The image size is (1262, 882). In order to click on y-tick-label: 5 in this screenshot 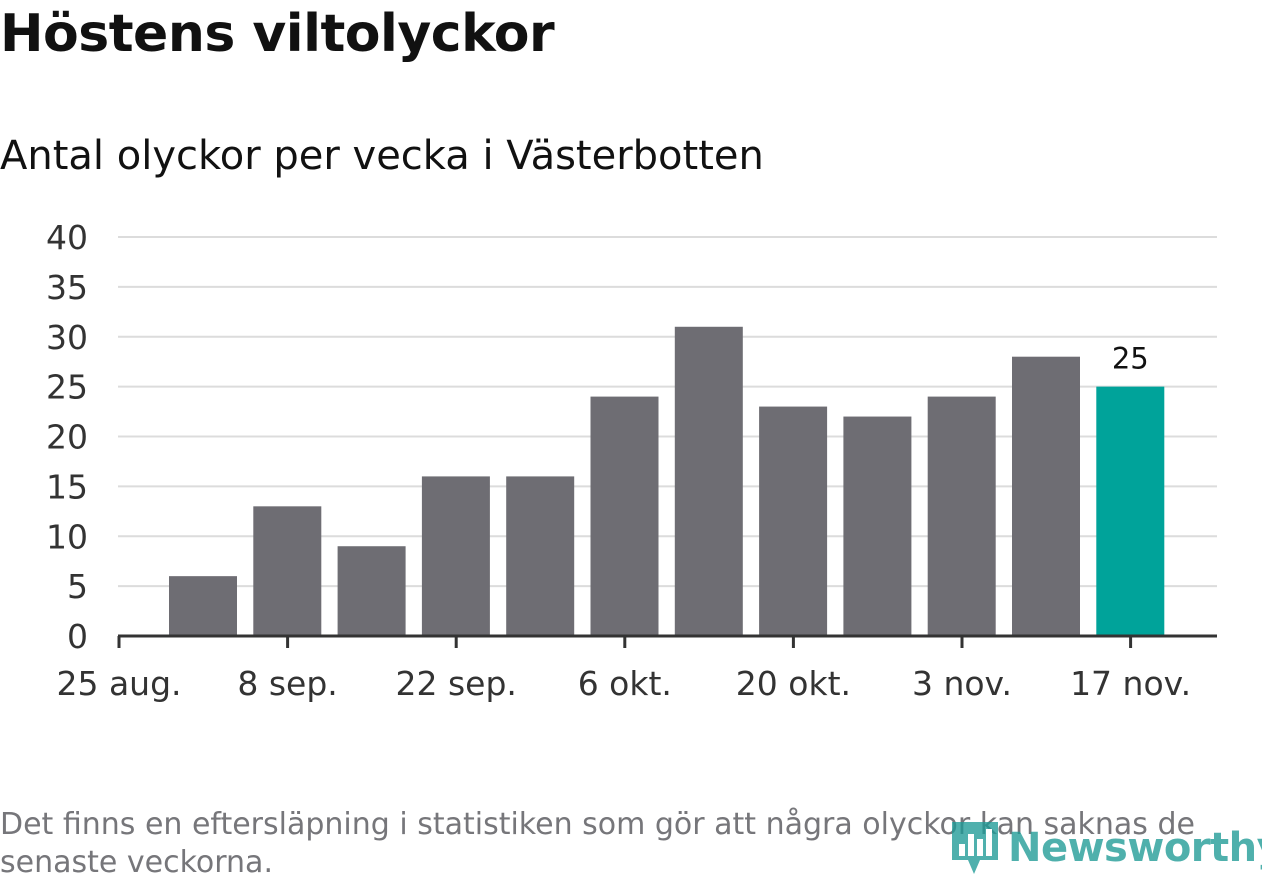, I will do `click(77, 586)`.